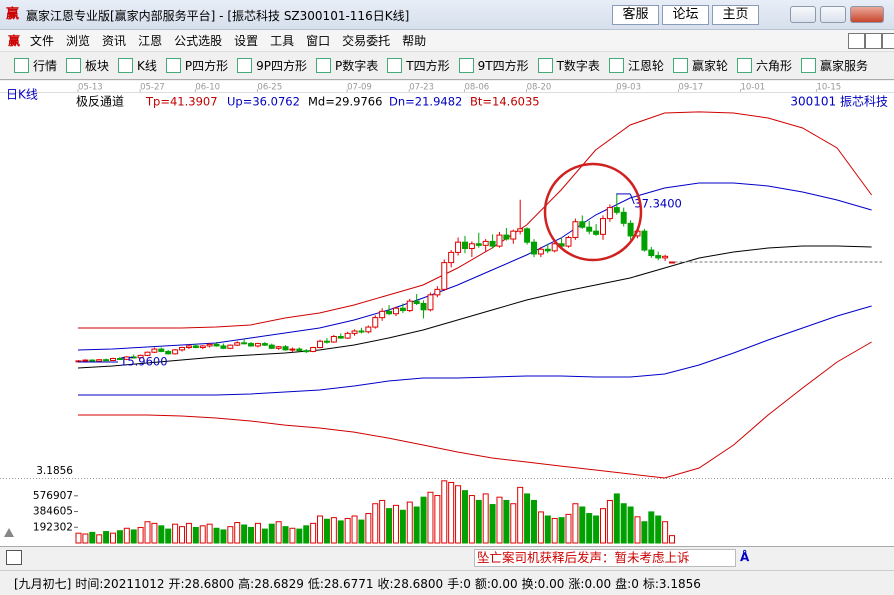 This screenshot has width=894, height=595. What do you see at coordinates (271, 584) in the screenshot?
I see `status-field: 高:28.6829` at bounding box center [271, 584].